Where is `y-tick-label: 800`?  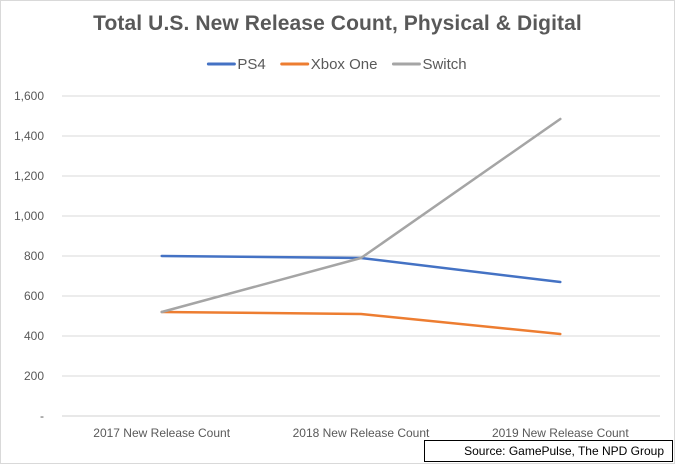 y-tick-label: 800 is located at coordinates (34, 256).